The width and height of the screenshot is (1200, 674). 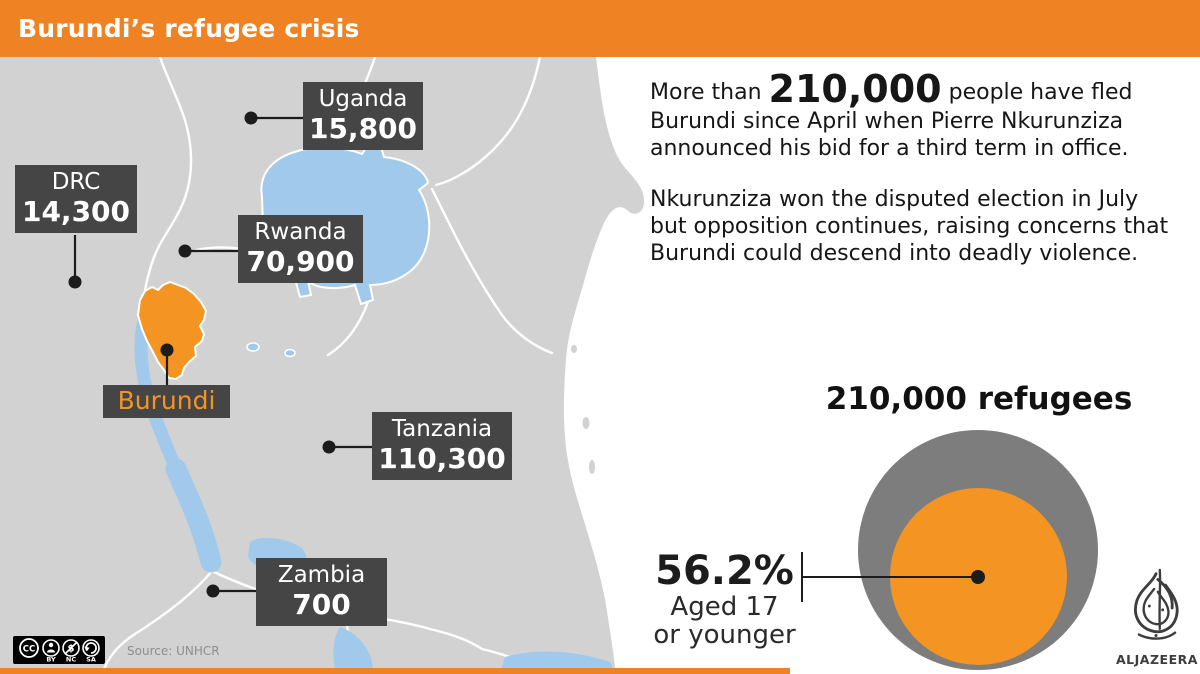 I want to click on aljazeera-logo: ALJAZEERA, so click(x=1157, y=617).